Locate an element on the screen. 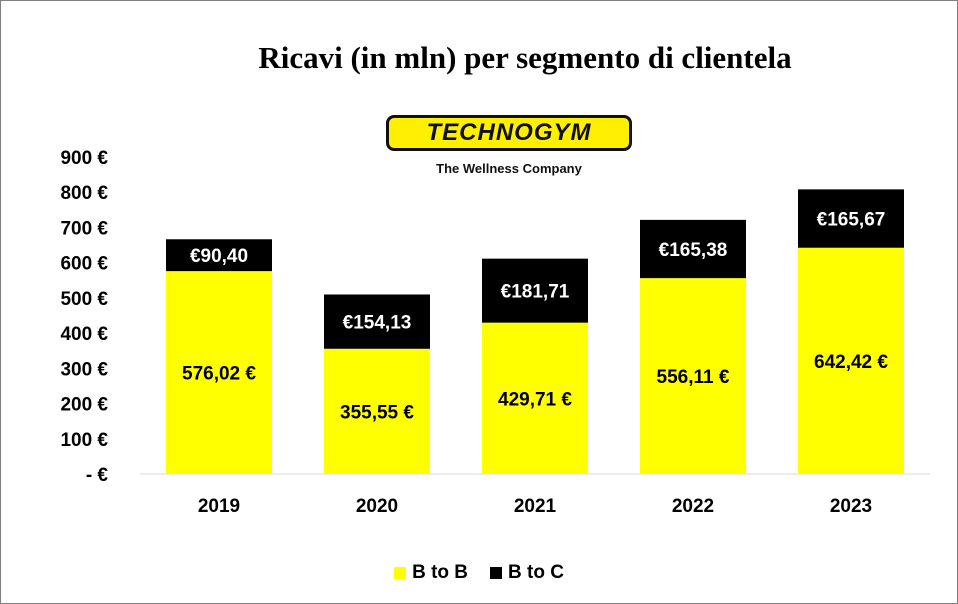 The image size is (958, 604). bar-b2b-2023 is located at coordinates (851, 360).